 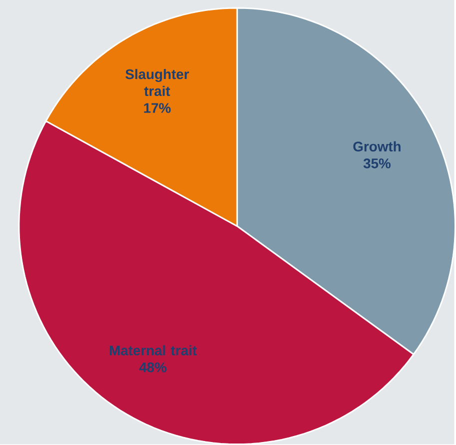 What do you see at coordinates (157, 108) in the screenshot?
I see `data-label: 17%` at bounding box center [157, 108].